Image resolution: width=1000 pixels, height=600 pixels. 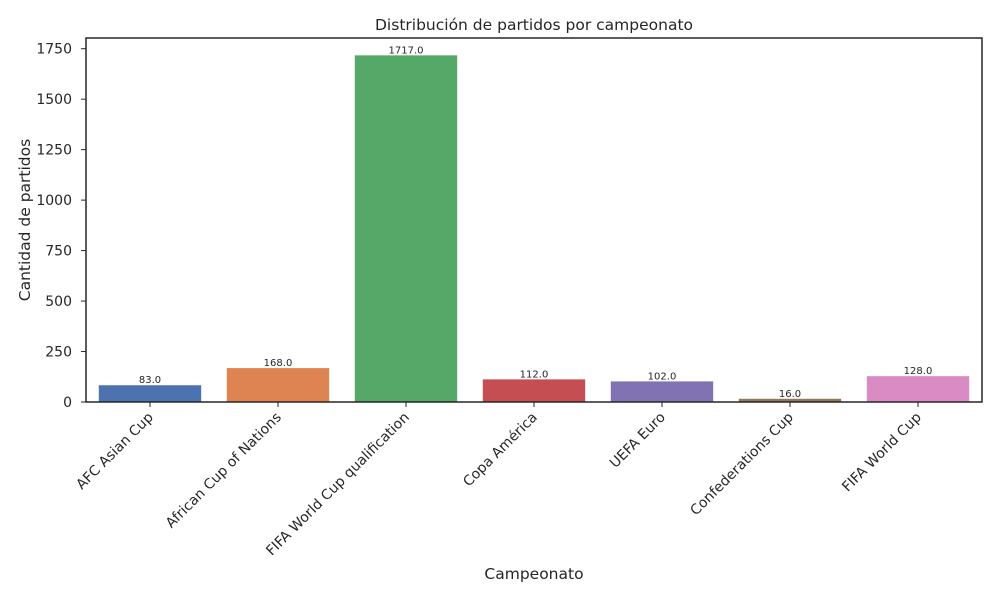 What do you see at coordinates (54, 201) in the screenshot?
I see `y-tick-label: 1000` at bounding box center [54, 201].